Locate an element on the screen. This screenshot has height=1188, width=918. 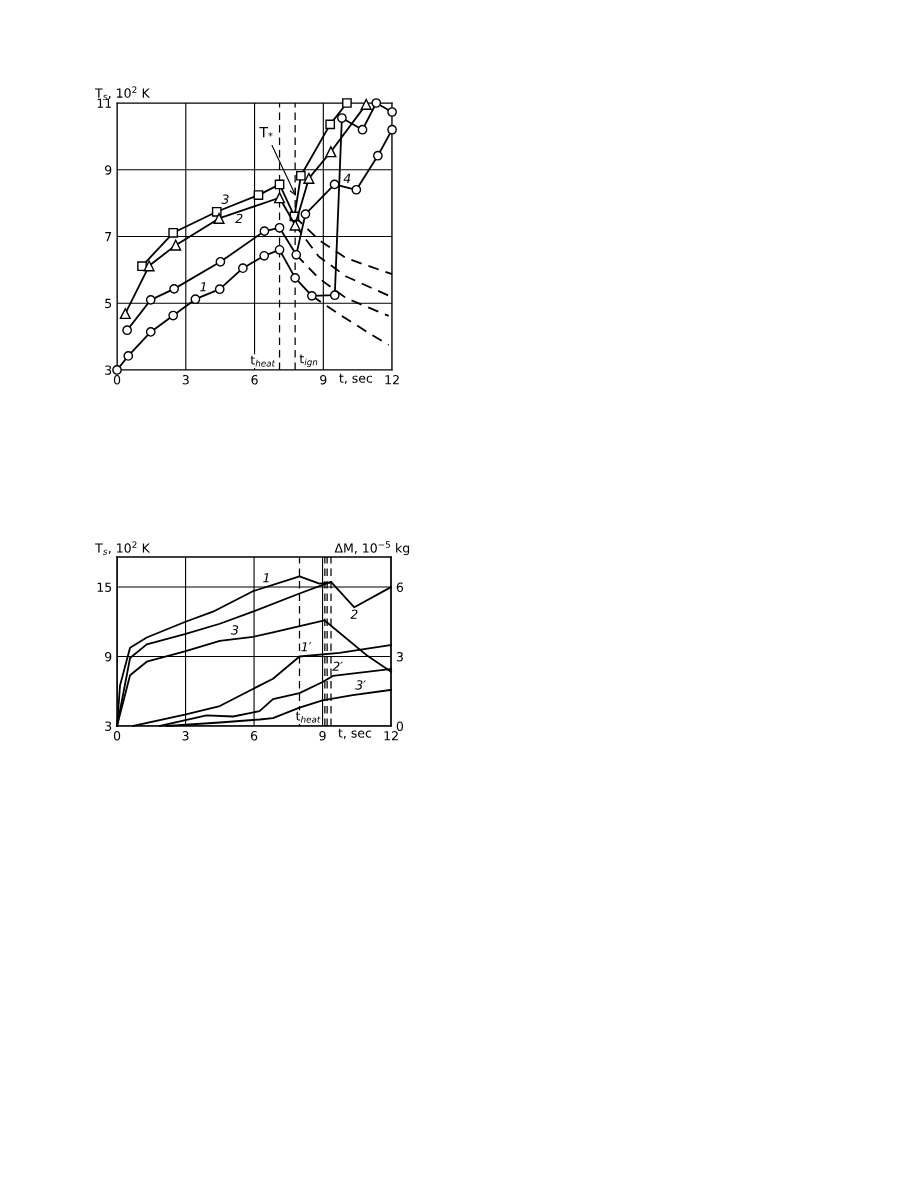
y-tick-label: 15 is located at coordinates (104, 587).